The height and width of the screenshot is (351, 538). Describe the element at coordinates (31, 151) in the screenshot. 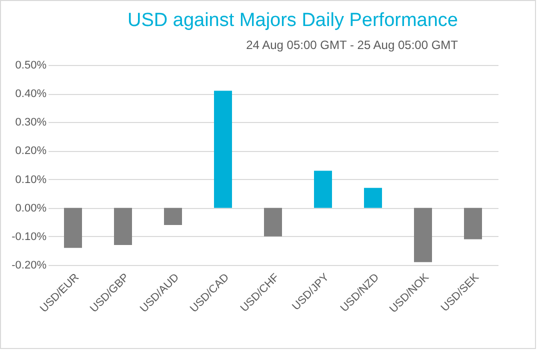

I see `y-tick-label: 0.20%` at that location.